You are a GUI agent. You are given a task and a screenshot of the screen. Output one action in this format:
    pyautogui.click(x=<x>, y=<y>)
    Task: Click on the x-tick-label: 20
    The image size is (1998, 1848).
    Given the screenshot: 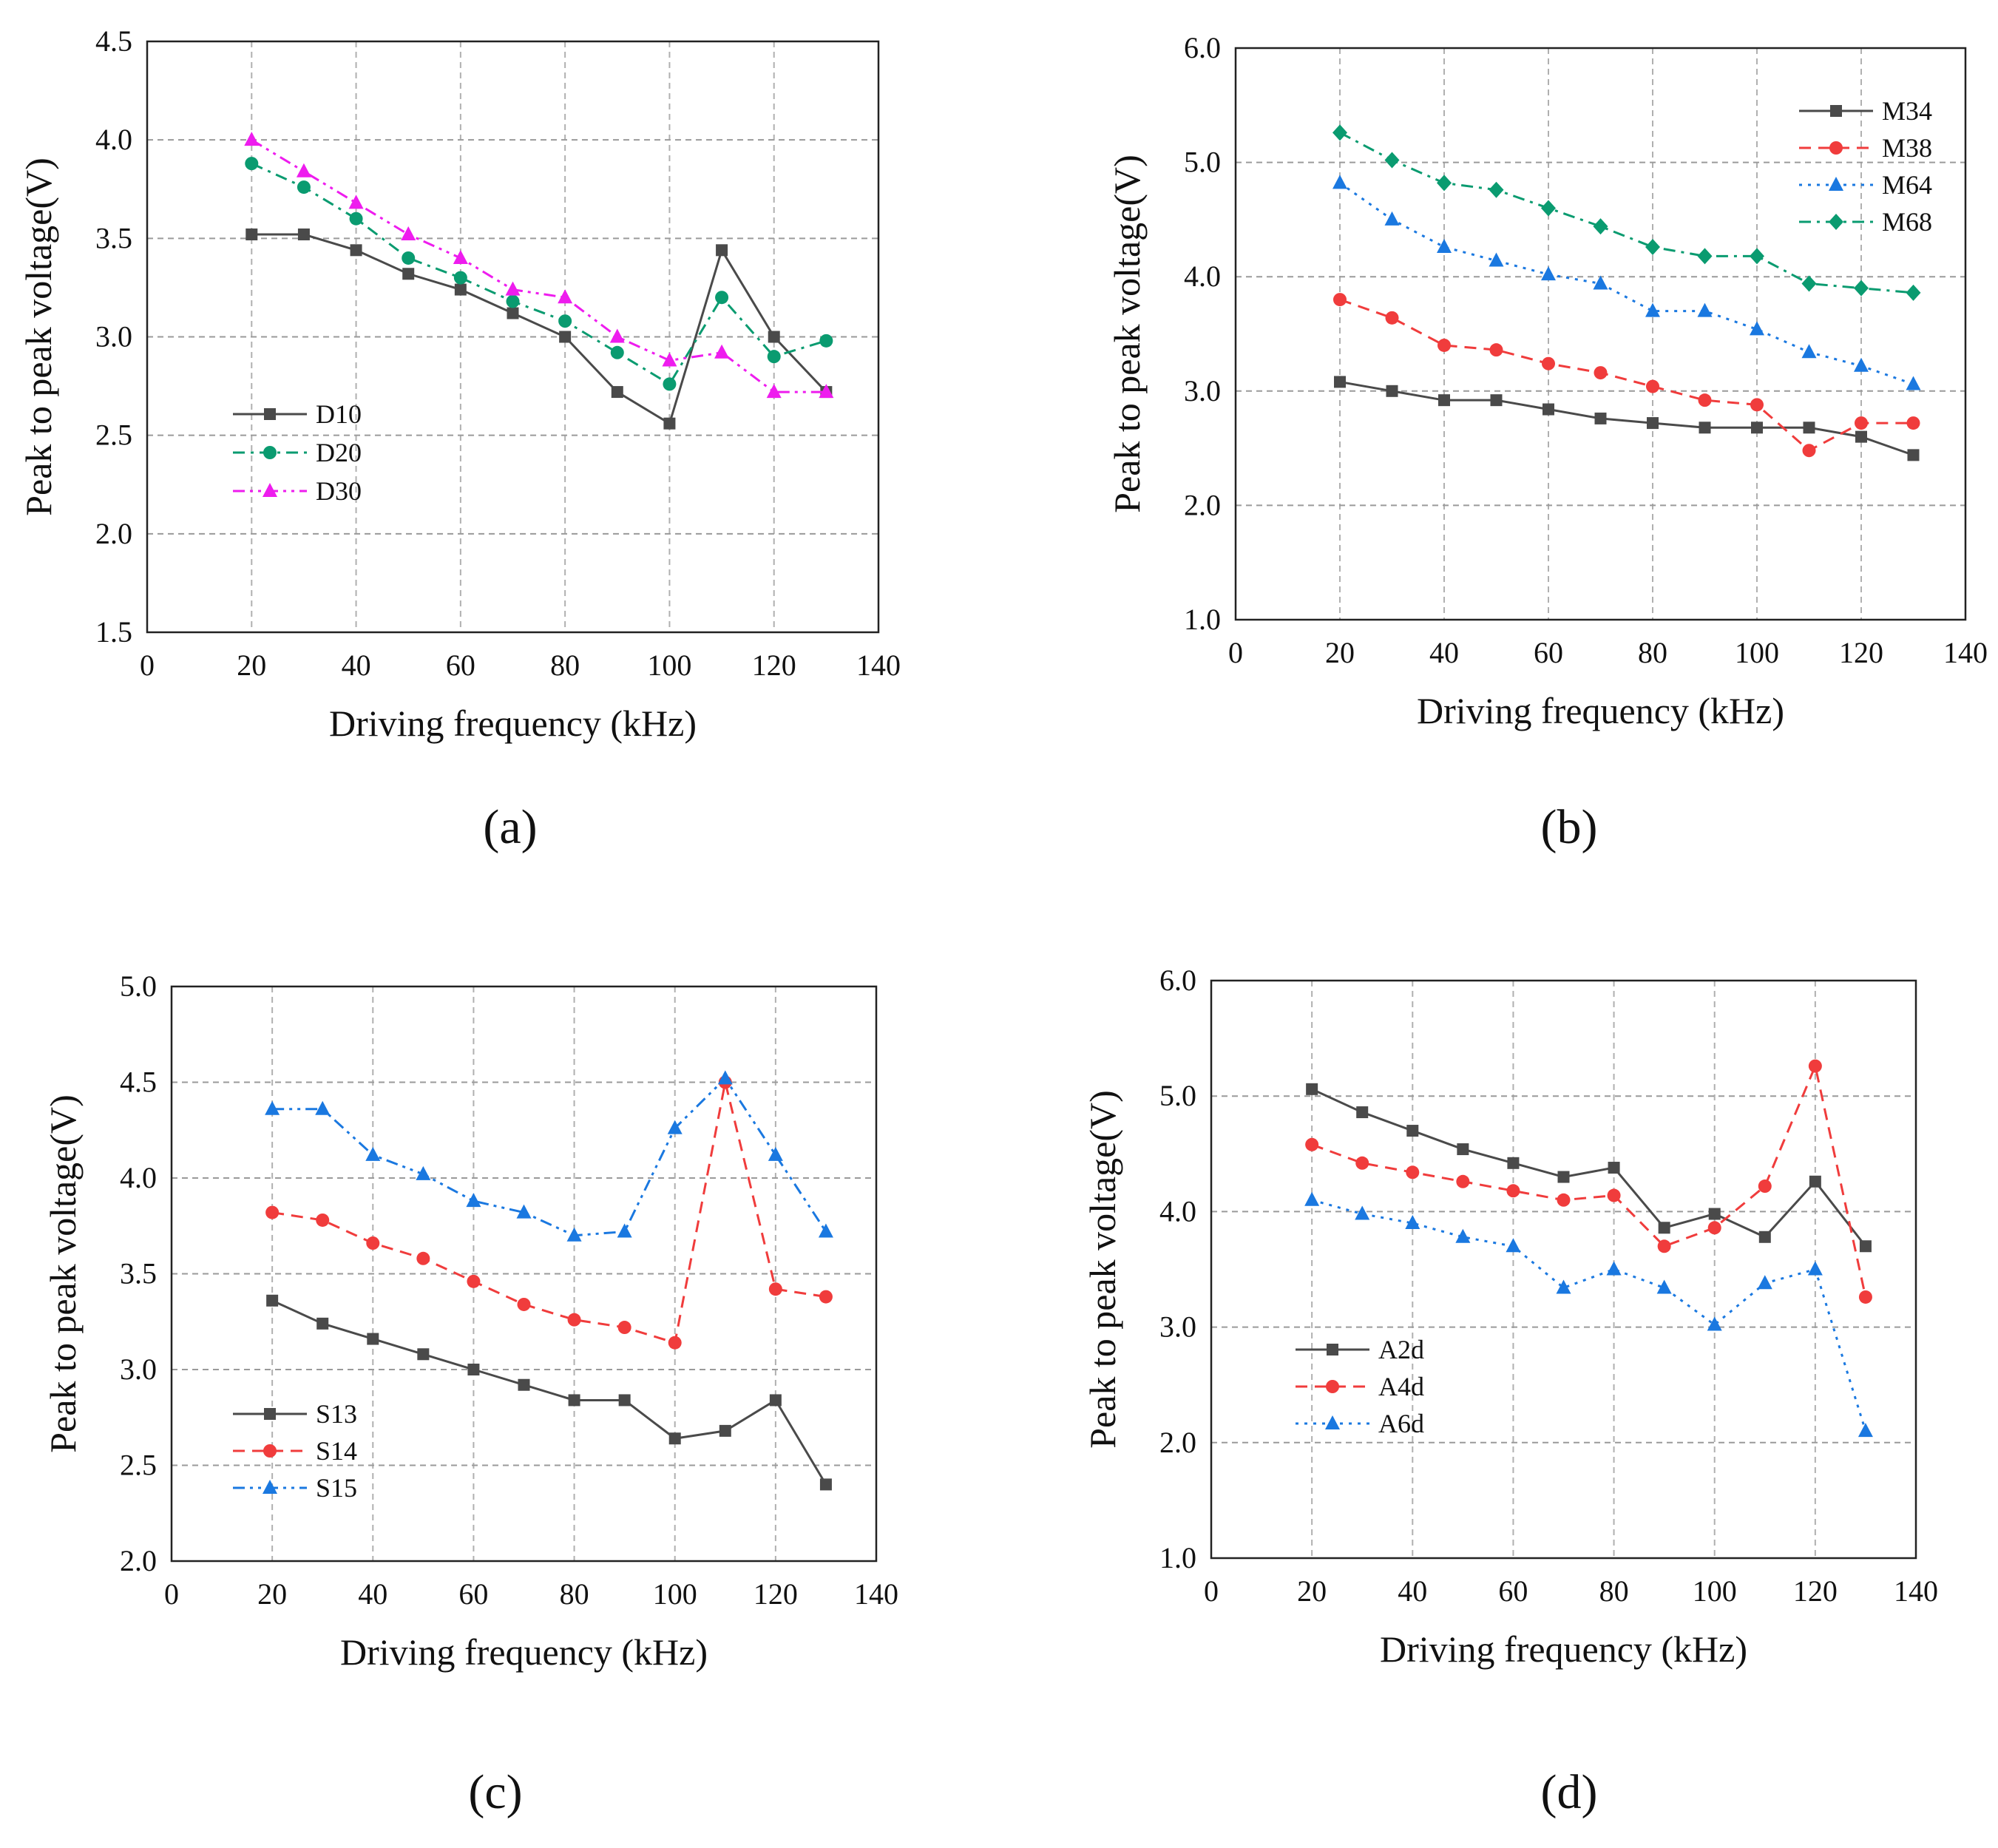 What is the action you would take?
    pyautogui.click(x=1312, y=1591)
    